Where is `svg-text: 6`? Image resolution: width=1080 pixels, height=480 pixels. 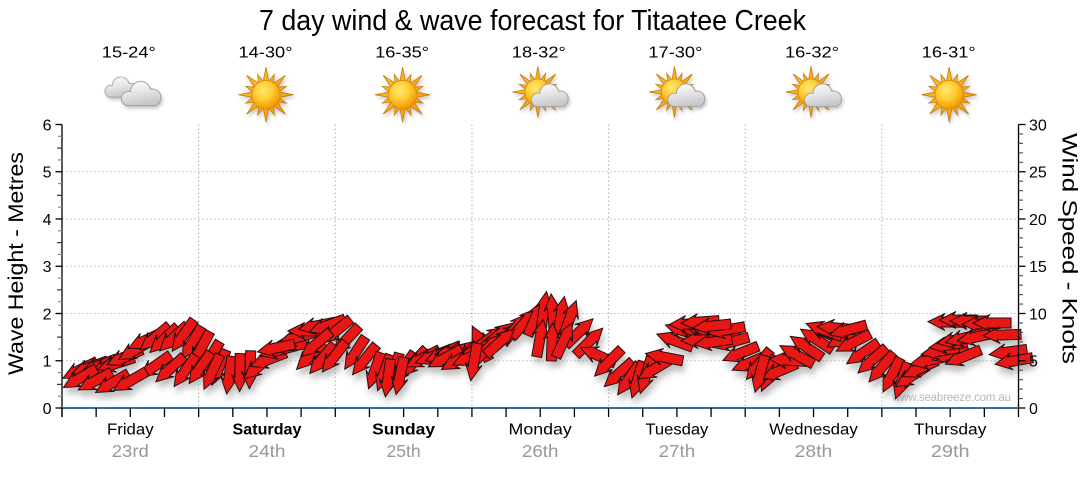
svg-text: 6 is located at coordinates (47, 125).